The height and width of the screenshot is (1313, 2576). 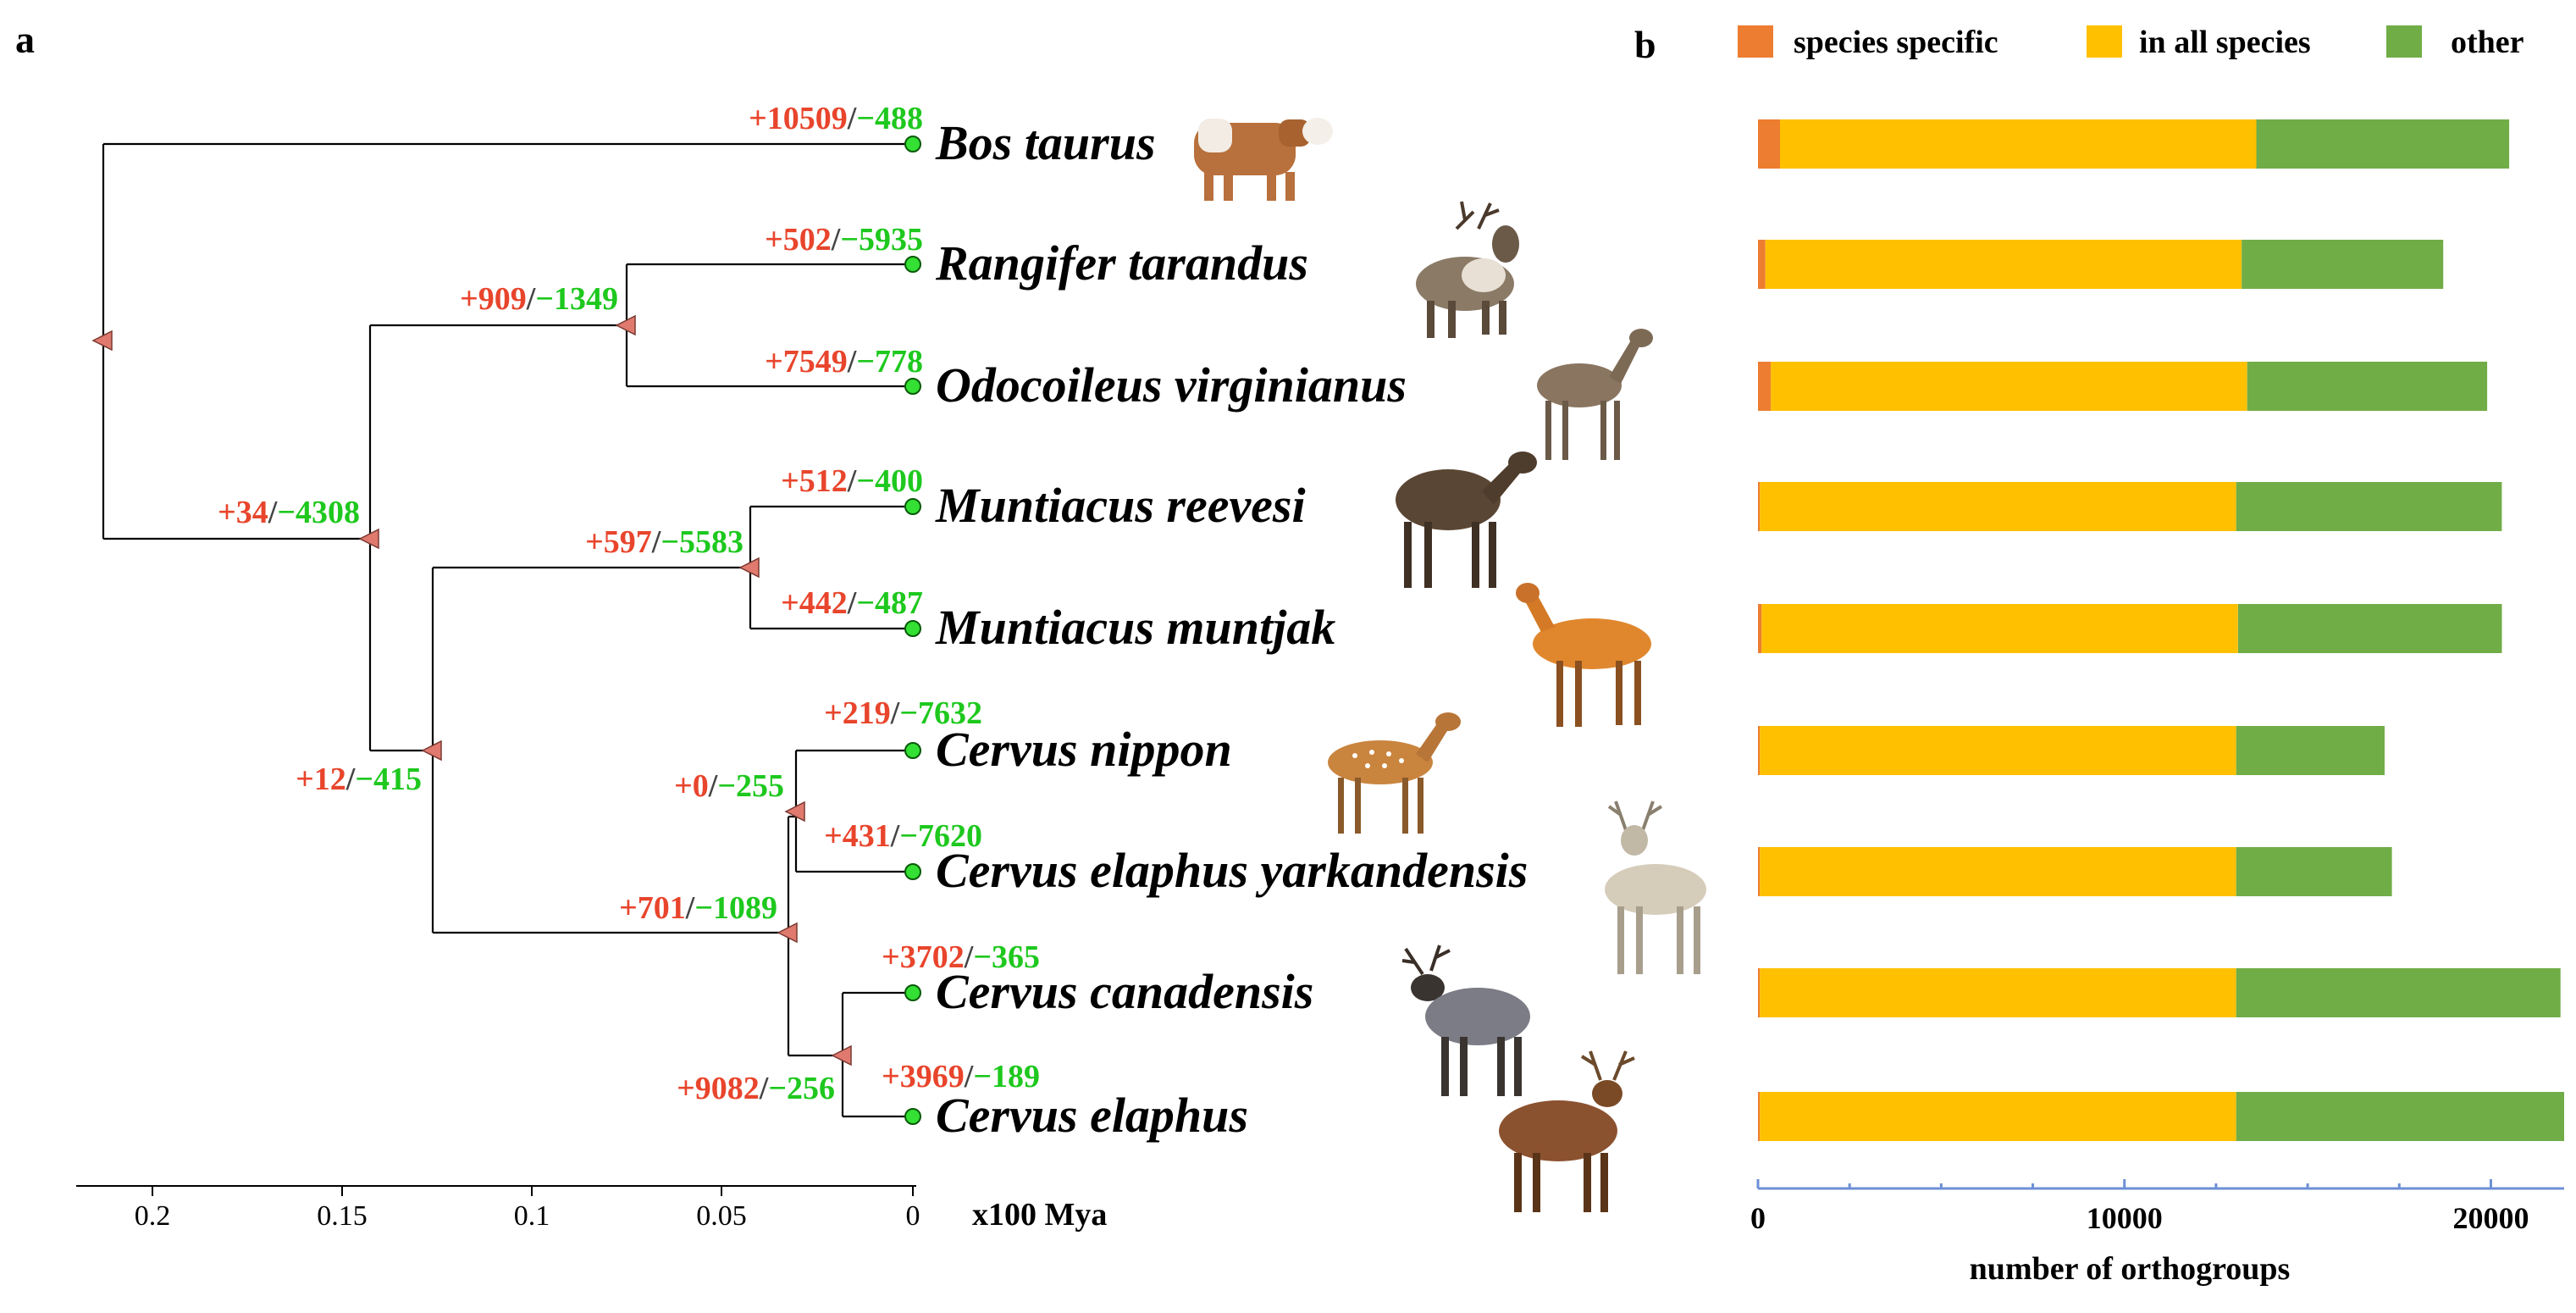 I want to click on cow-image, so click(x=1263, y=159).